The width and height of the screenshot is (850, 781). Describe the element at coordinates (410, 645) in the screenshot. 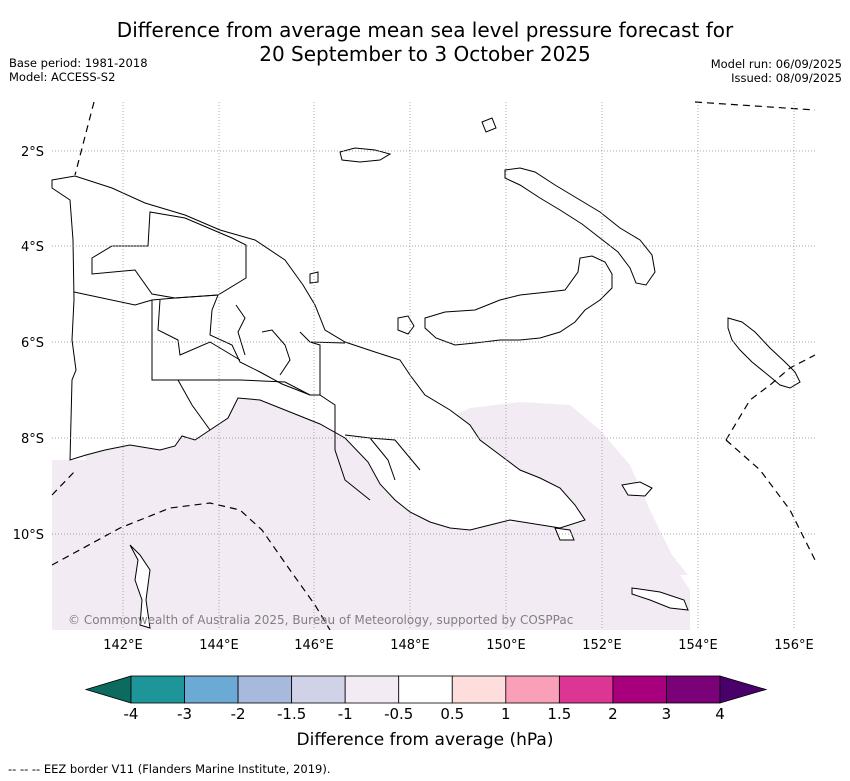

I see `lon-tick-label: 148°E` at that location.